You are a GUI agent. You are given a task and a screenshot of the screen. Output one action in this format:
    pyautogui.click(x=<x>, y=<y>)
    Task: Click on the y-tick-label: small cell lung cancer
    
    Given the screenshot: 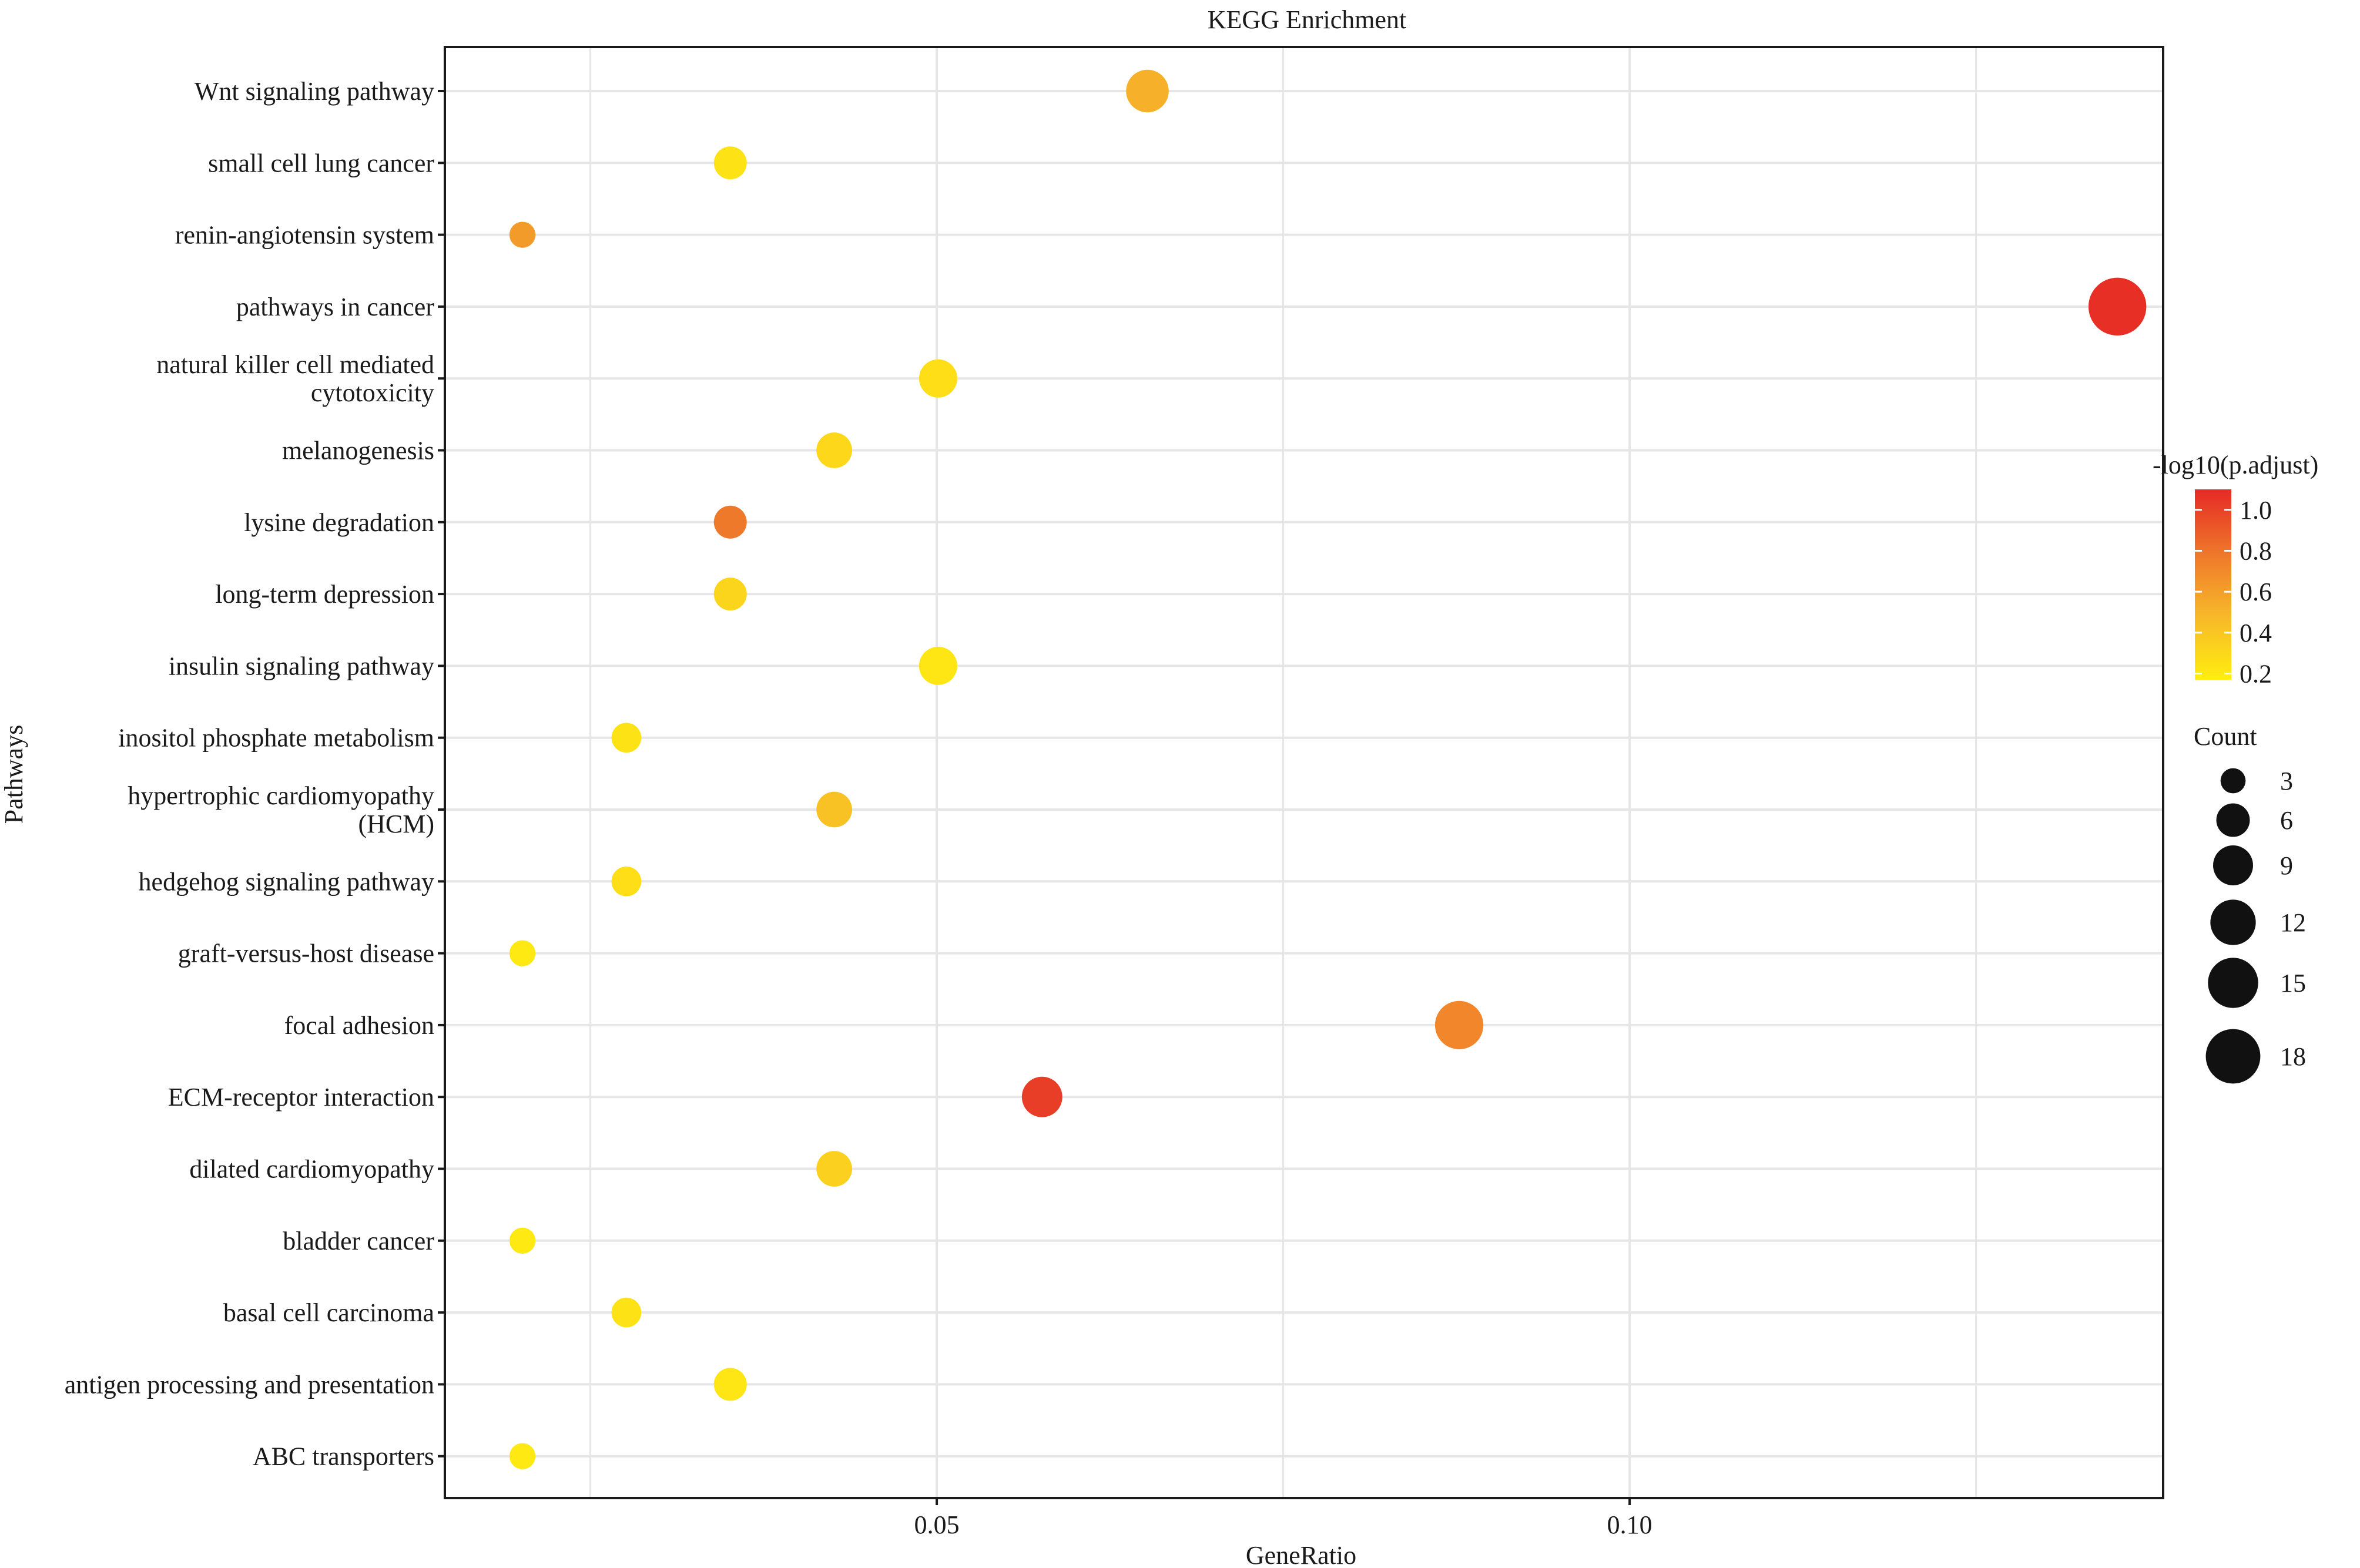 What is the action you would take?
    pyautogui.click(x=321, y=163)
    